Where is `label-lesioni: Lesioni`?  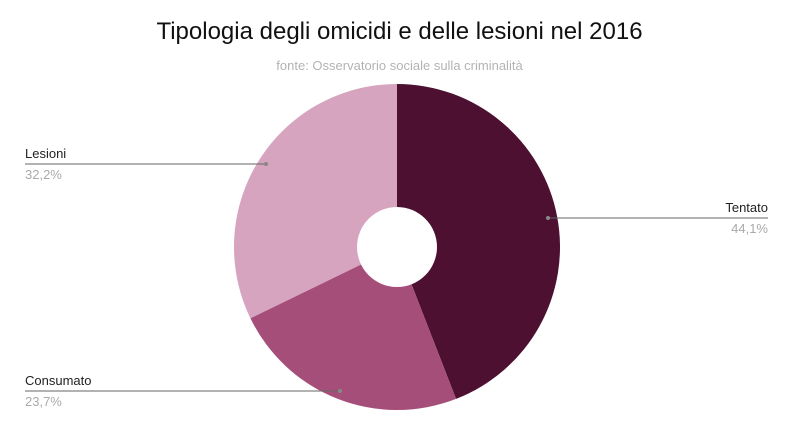
label-lesioni: Lesioni is located at coordinates (46, 153).